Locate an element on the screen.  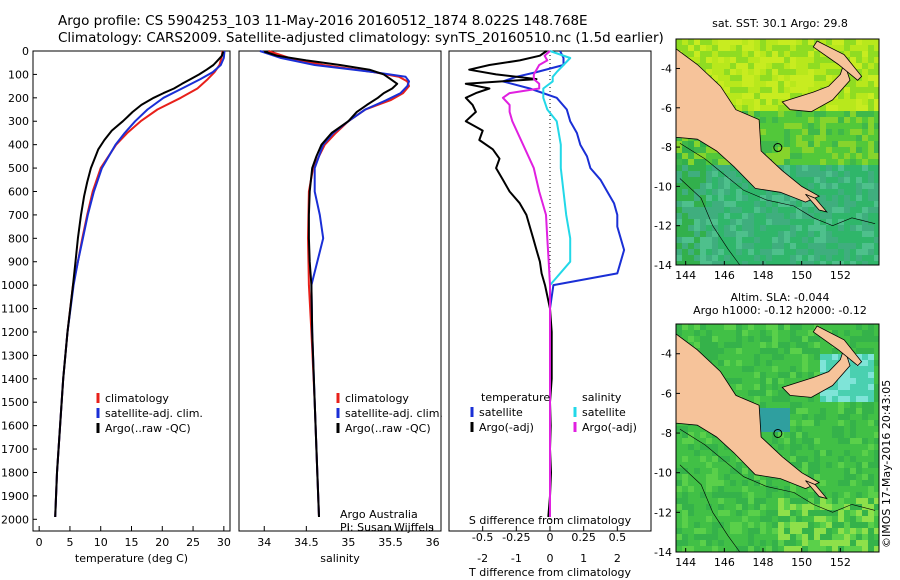
sal-xtick-label-3: 35.5 is located at coordinates (390, 542).